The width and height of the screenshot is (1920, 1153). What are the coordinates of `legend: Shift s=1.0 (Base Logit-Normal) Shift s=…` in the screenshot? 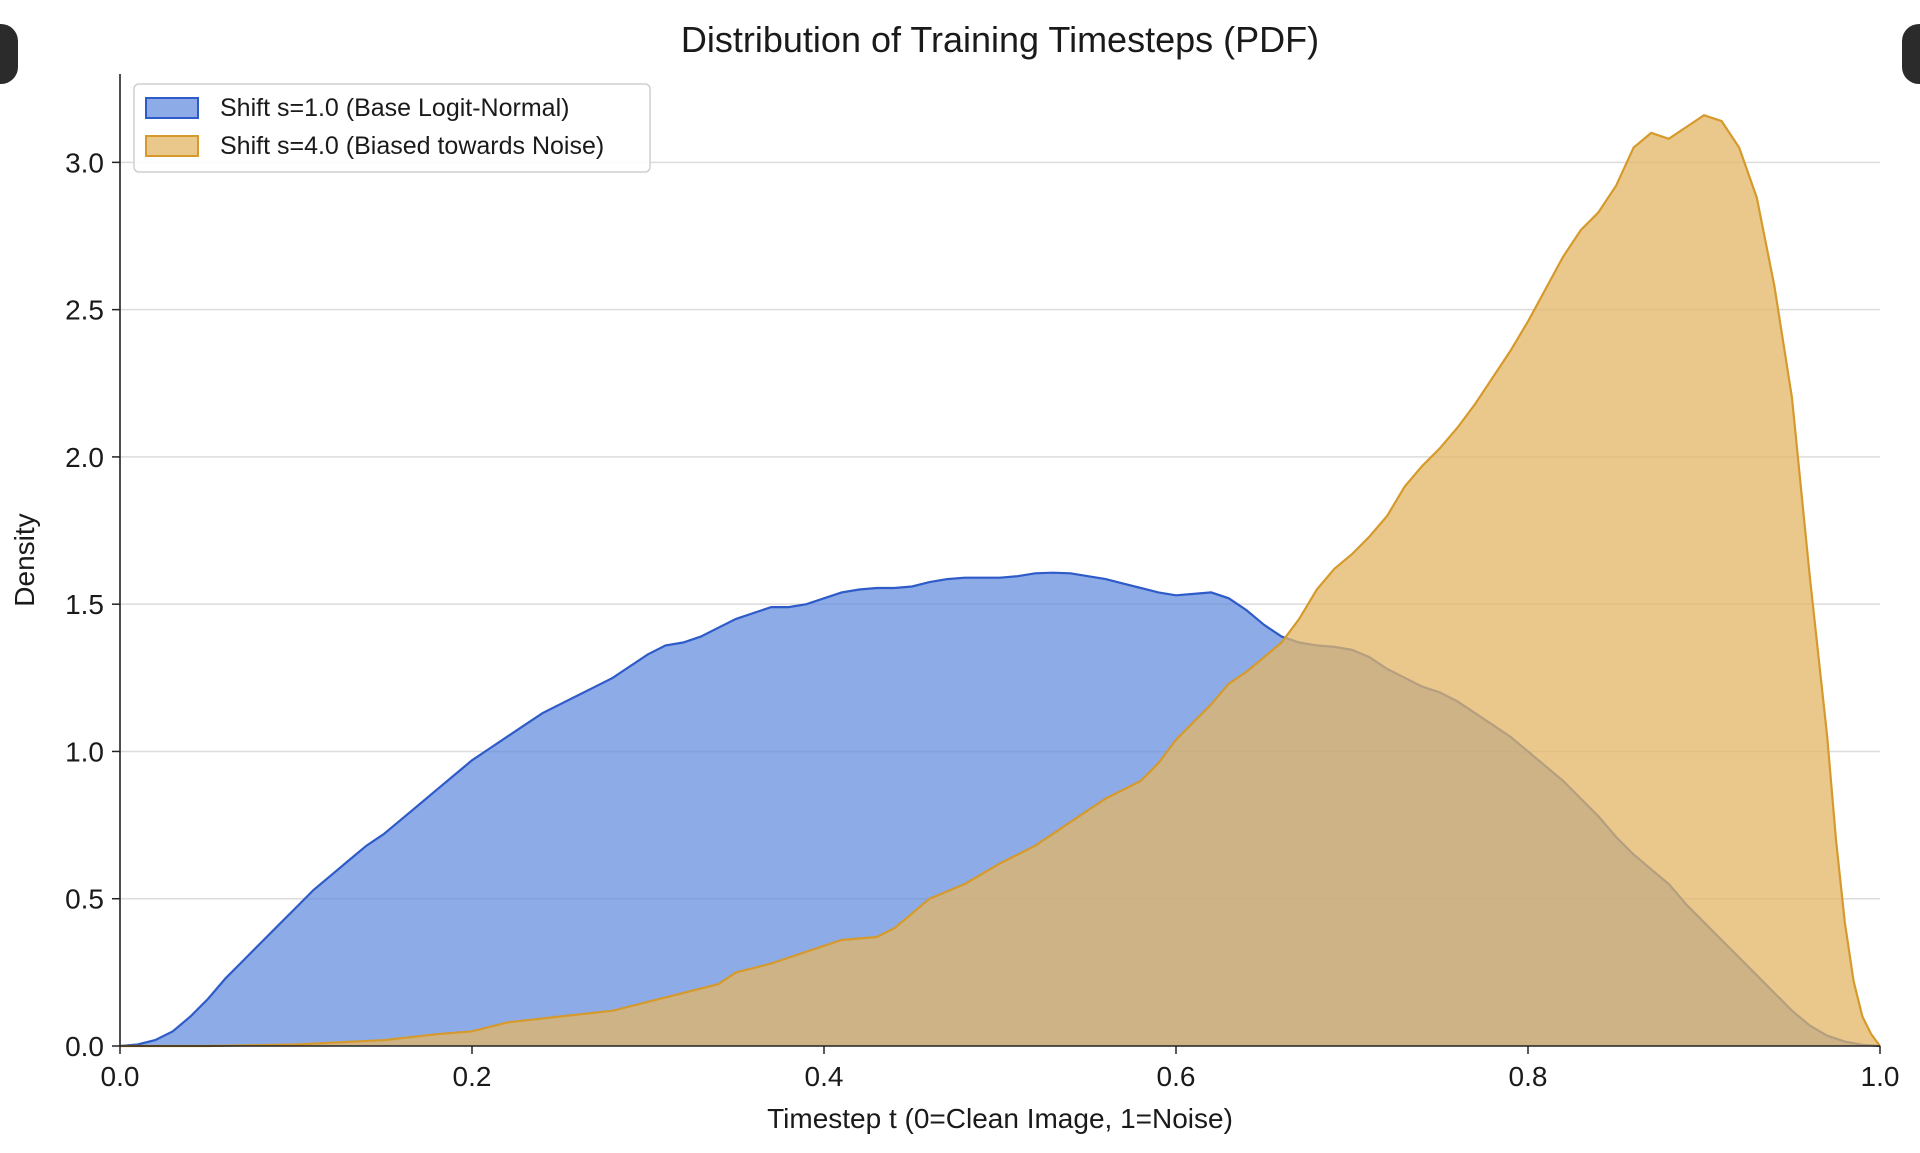 It's located at (392, 128).